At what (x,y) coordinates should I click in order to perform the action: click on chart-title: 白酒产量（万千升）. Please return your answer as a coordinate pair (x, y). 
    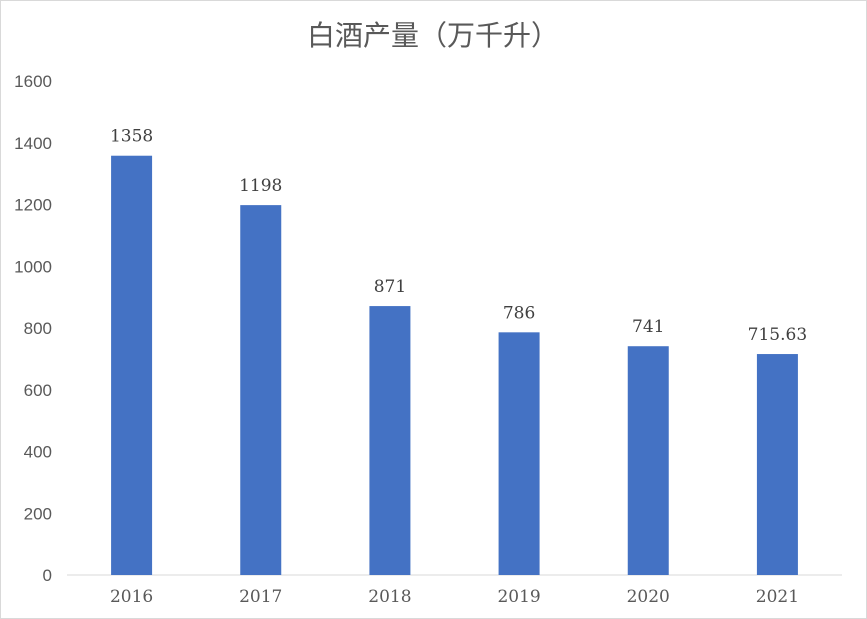
    Looking at the image, I should click on (433, 35).